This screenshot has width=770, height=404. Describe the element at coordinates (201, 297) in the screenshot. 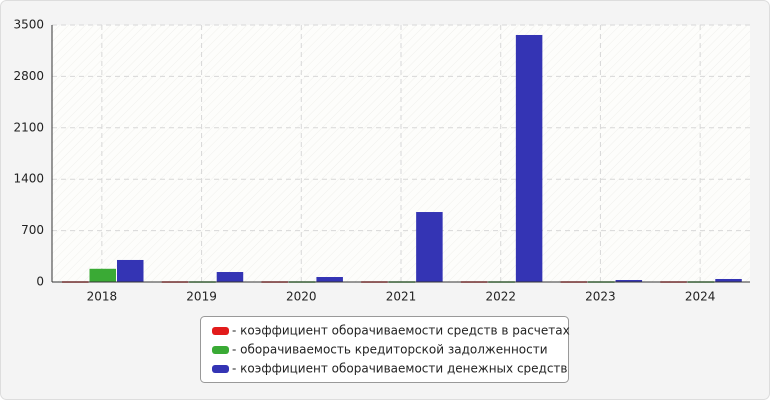

I see `x-tick-label: 2019` at that location.